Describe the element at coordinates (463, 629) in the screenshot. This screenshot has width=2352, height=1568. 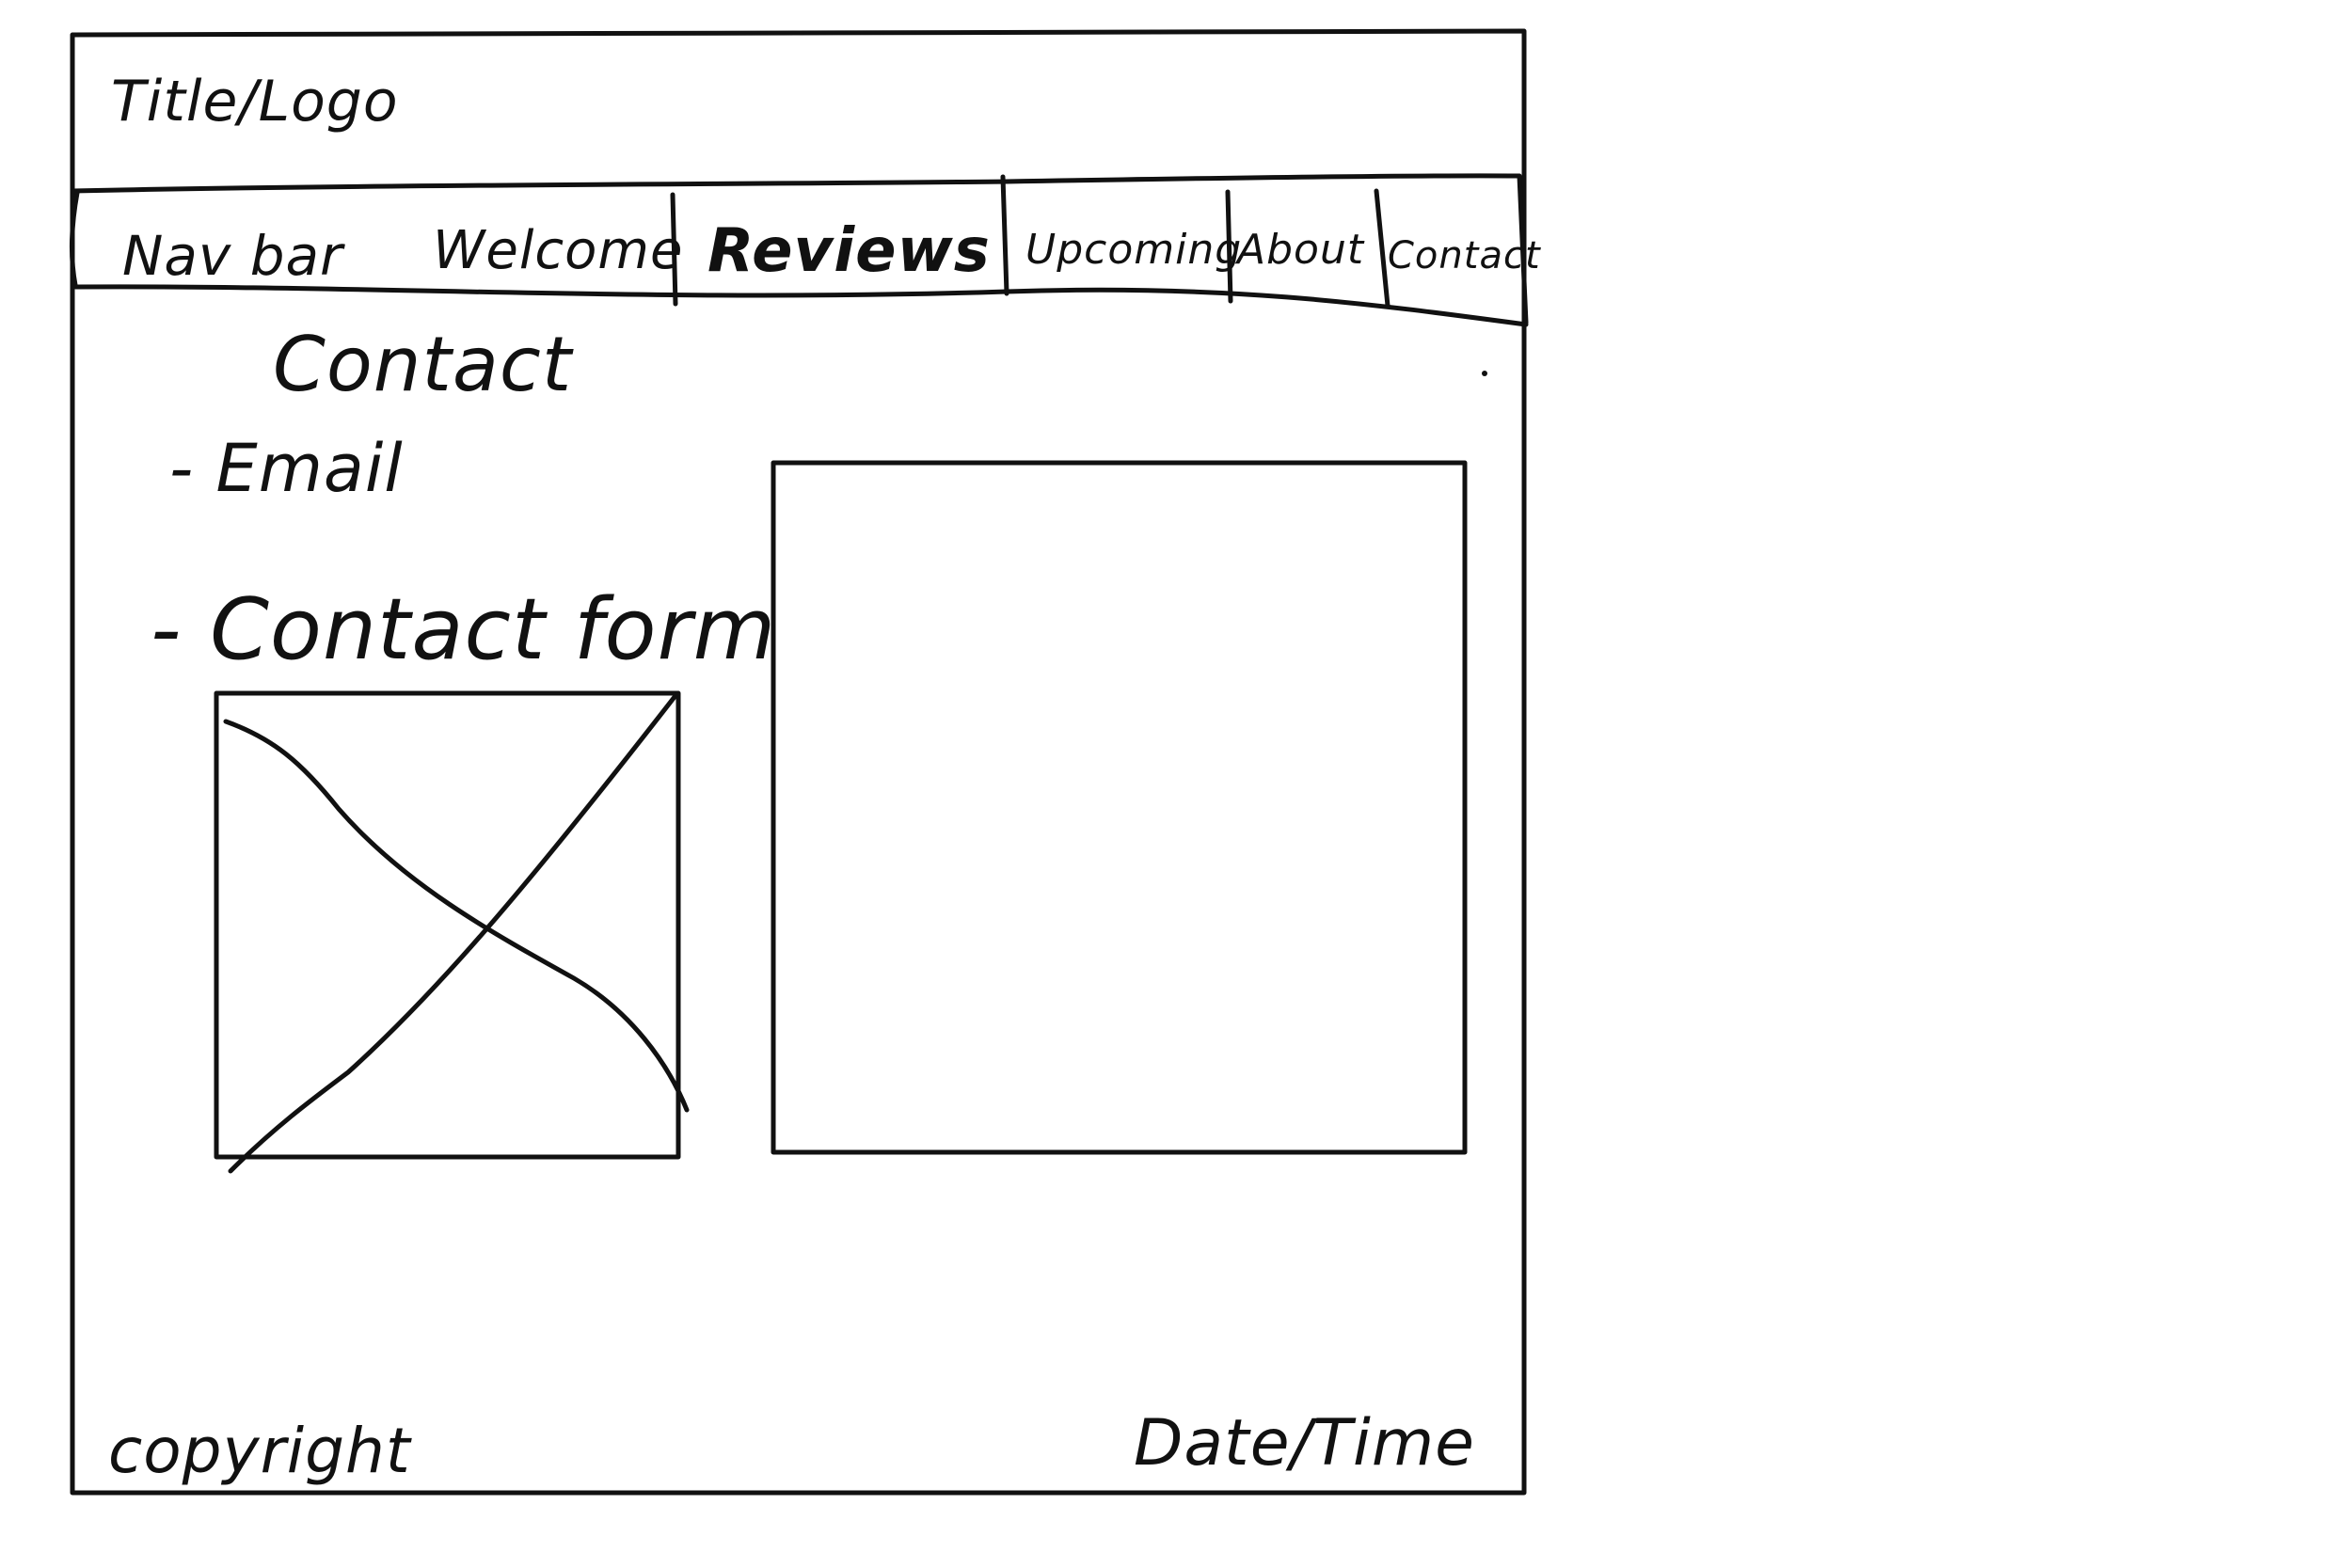
I see `content-item-contact-form: - Contact form` at that location.